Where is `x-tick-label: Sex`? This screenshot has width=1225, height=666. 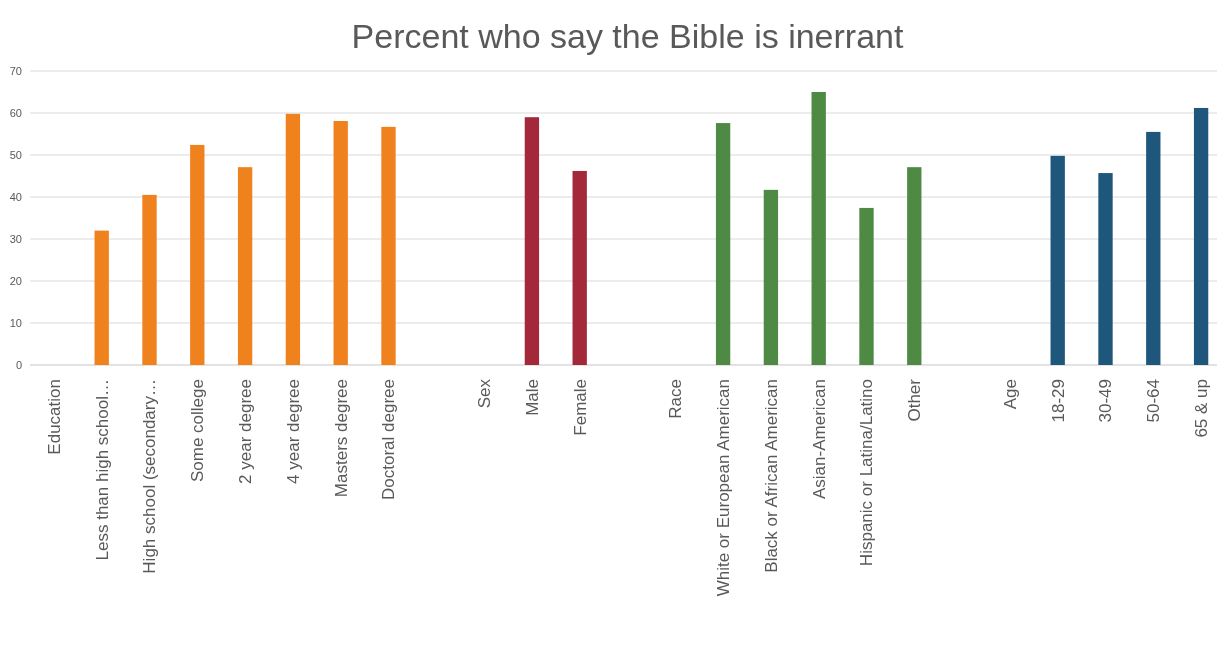
x-tick-label: Sex is located at coordinates (485, 393).